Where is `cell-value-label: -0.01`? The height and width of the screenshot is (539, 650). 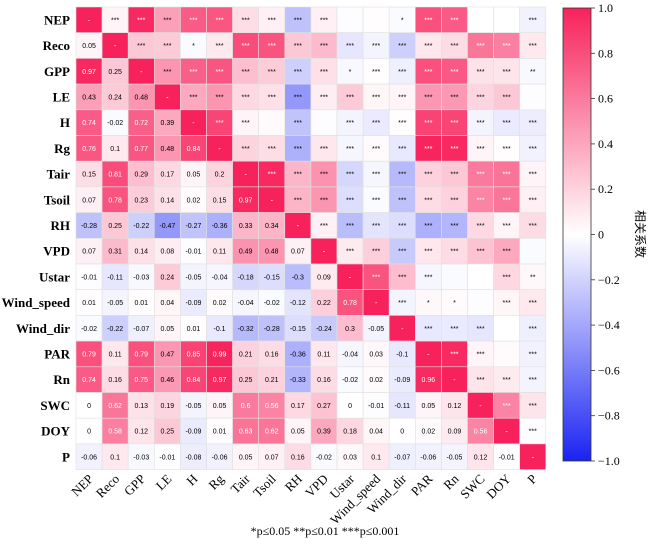
cell-value-label: -0.01 is located at coordinates (193, 252).